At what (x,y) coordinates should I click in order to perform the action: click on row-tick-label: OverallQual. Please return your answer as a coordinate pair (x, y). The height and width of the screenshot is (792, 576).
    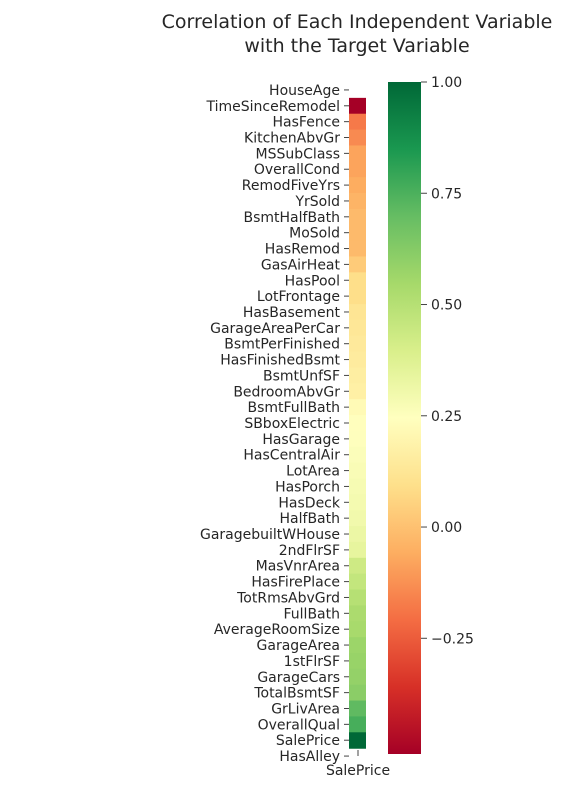
    Looking at the image, I should click on (299, 725).